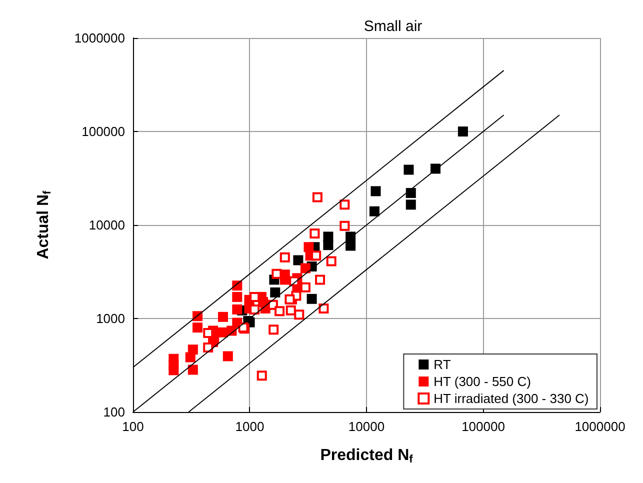  Describe the element at coordinates (442, 364) in the screenshot. I see `legend-label: RT` at that location.